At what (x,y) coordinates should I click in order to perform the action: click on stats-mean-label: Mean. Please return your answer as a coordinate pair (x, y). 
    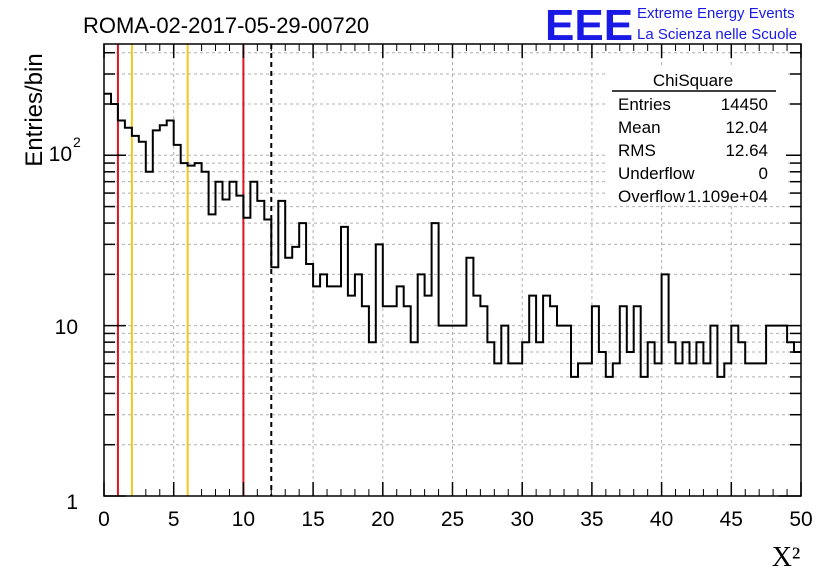
    Looking at the image, I should click on (639, 127).